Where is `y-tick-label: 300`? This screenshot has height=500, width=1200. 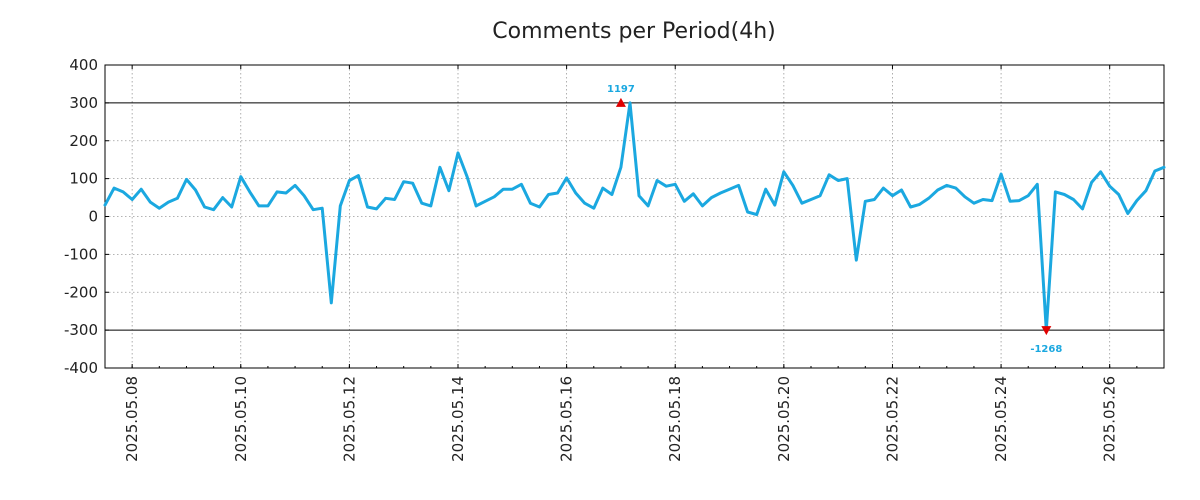 y-tick-label: 300 is located at coordinates (83, 103).